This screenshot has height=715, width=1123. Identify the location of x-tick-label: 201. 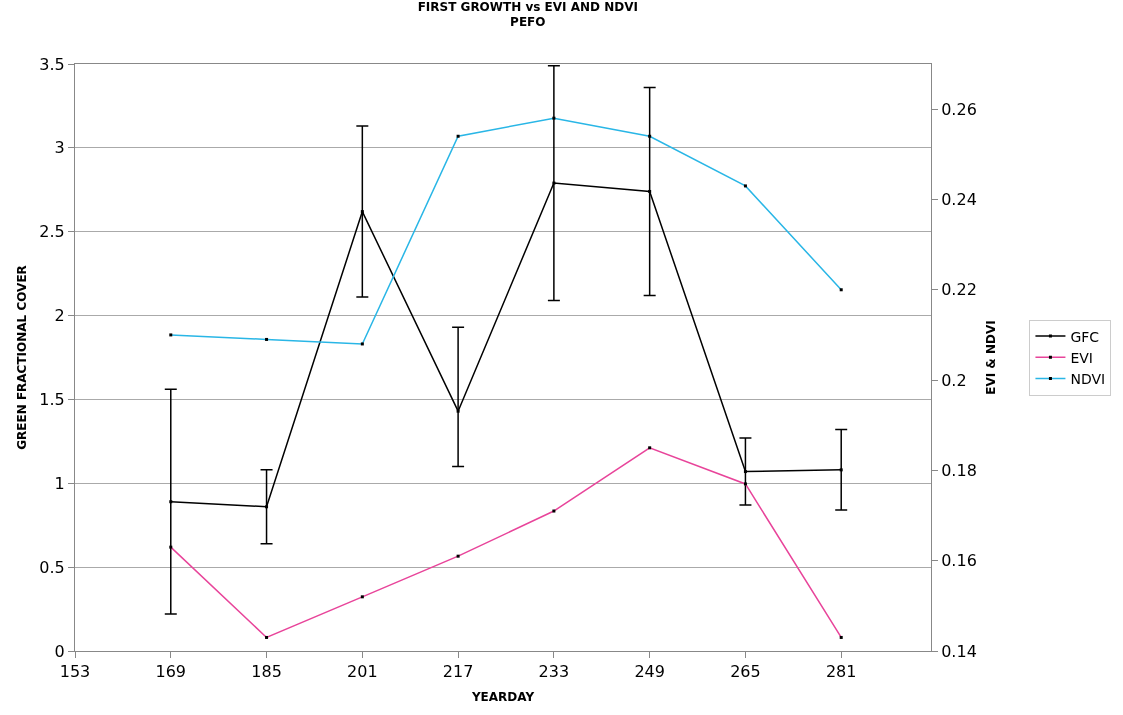
(362, 672).